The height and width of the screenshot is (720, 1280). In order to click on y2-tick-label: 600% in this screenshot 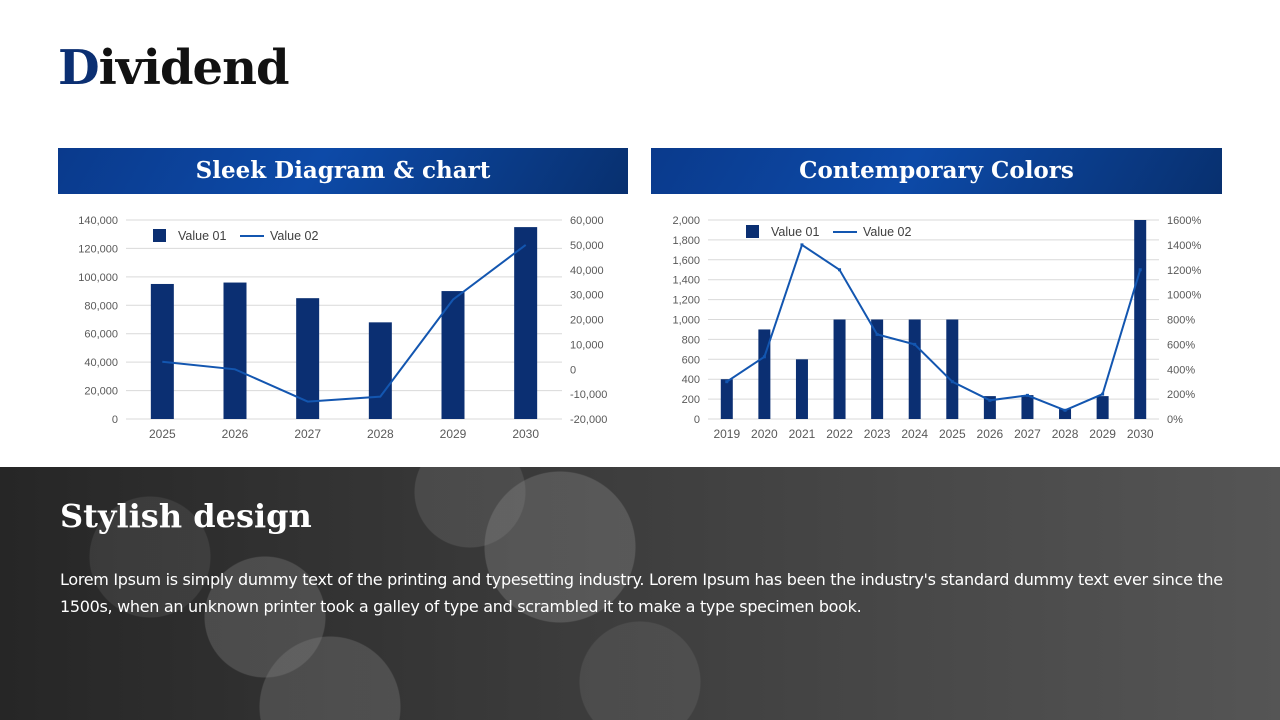, I will do `click(1181, 345)`.